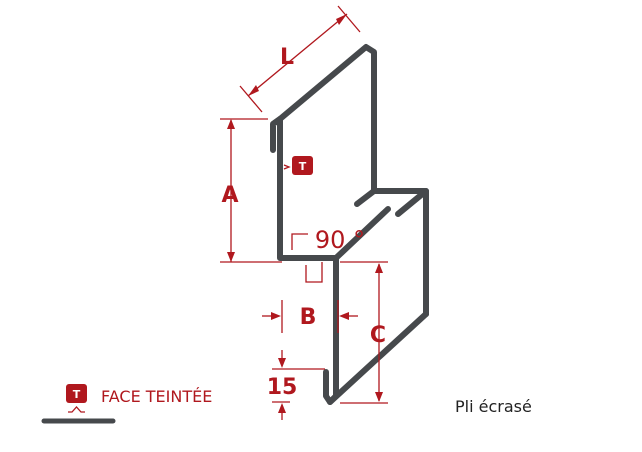  What do you see at coordinates (379, 268) in the screenshot?
I see `dim-C-arrowhead-top` at bounding box center [379, 268].